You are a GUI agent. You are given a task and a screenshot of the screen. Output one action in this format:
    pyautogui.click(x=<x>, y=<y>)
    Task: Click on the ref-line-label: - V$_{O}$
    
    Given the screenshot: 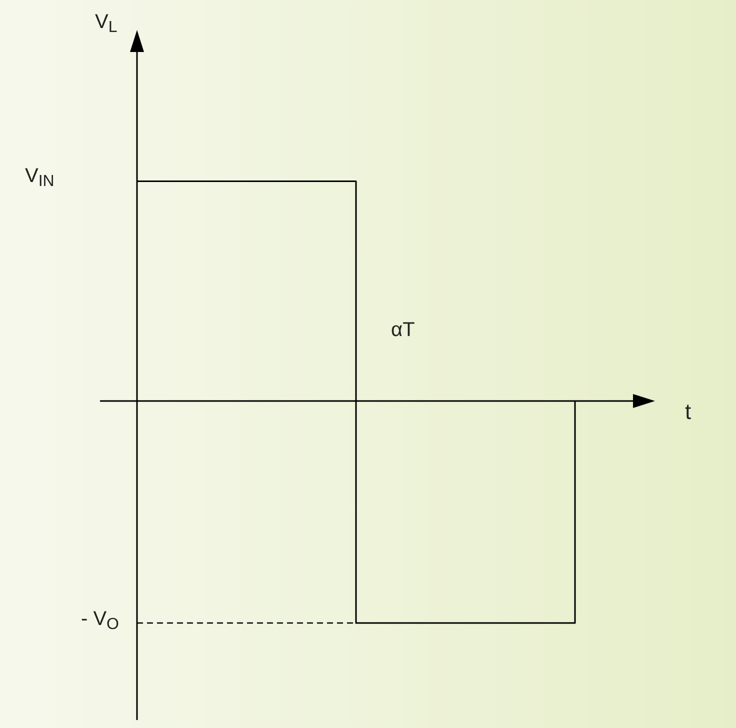 What is the action you would take?
    pyautogui.click(x=99, y=620)
    